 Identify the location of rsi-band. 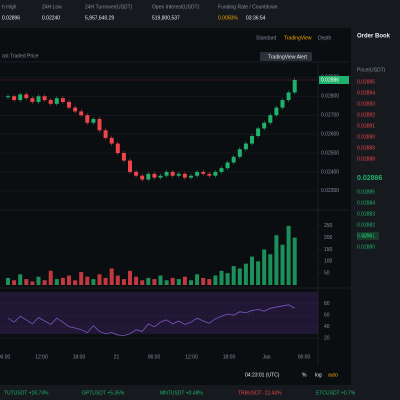
(159, 313).